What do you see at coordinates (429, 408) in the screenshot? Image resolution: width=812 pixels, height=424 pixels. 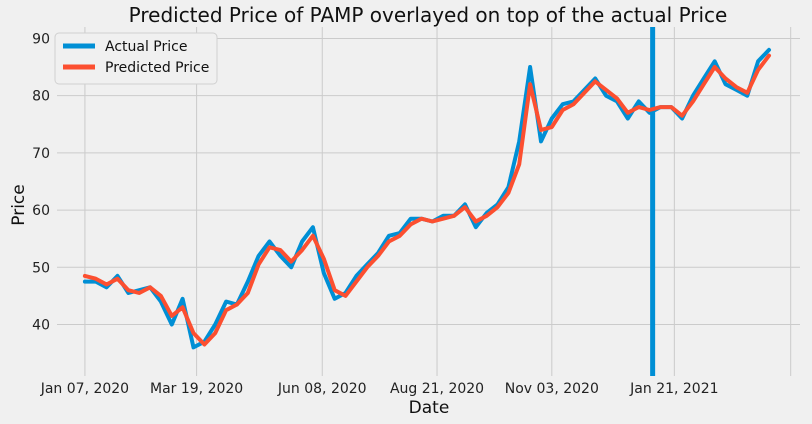 I see `x-axis-title: Date` at bounding box center [429, 408].